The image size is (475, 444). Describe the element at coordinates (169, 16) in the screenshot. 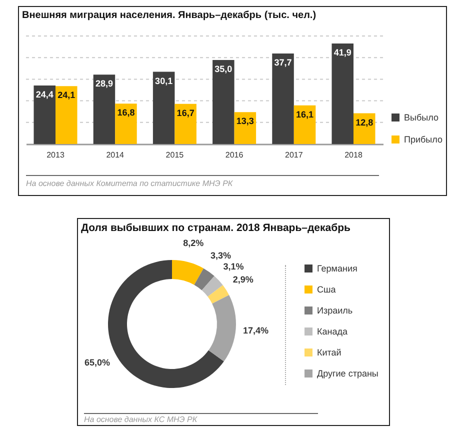

I see `chart-title: Внешняя миграция населения. Январь–декабрь (тыс. чел.)` at that location.